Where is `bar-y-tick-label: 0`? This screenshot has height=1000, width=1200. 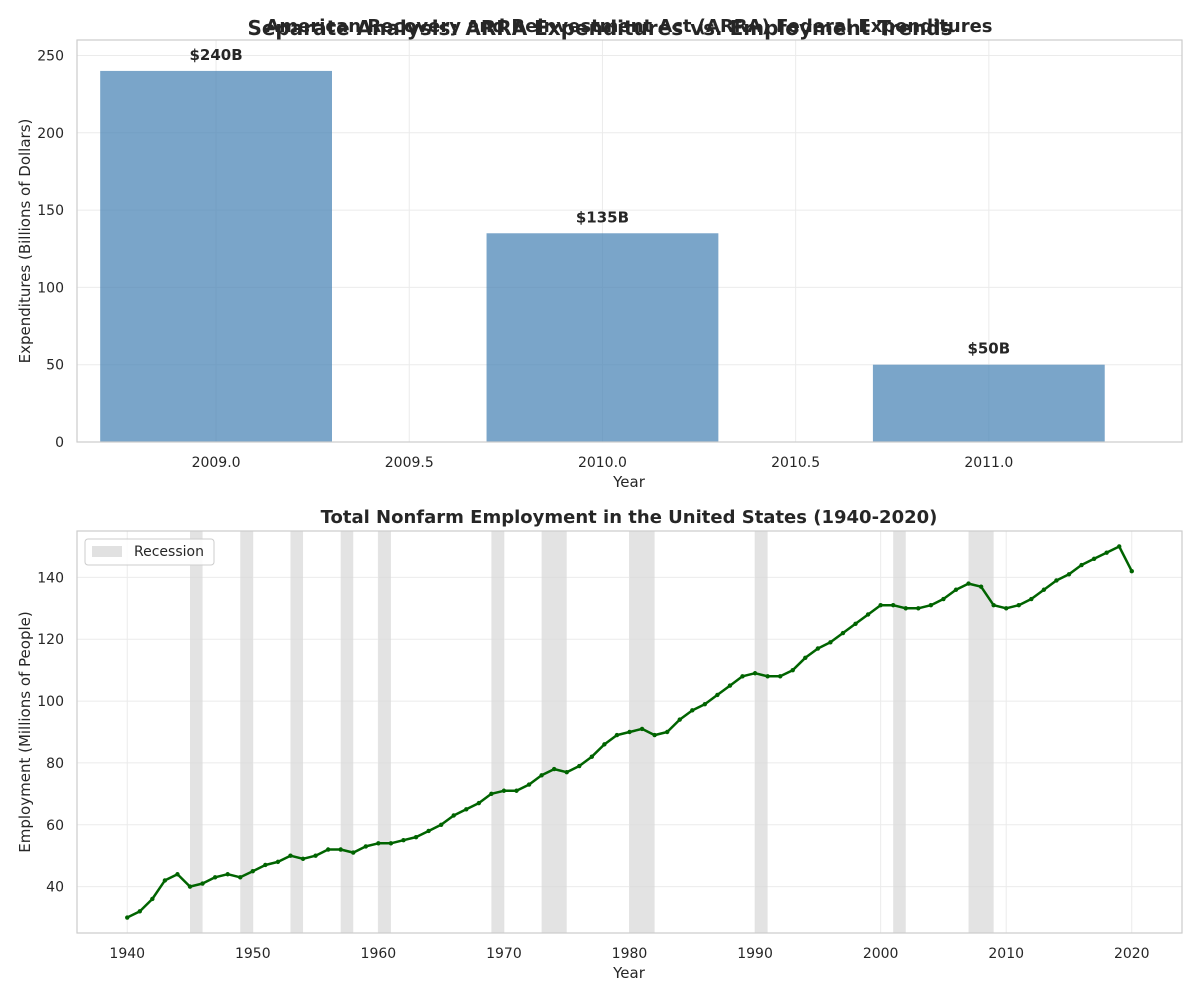 bar-y-tick-label: 0 is located at coordinates (59, 443).